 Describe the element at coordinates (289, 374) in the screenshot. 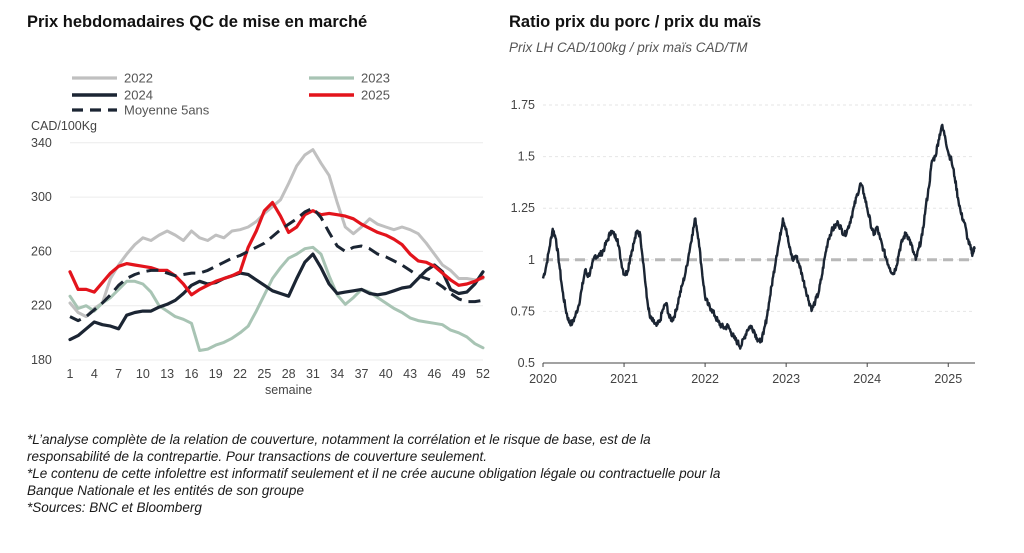

I see `x-tick-label: 28` at that location.